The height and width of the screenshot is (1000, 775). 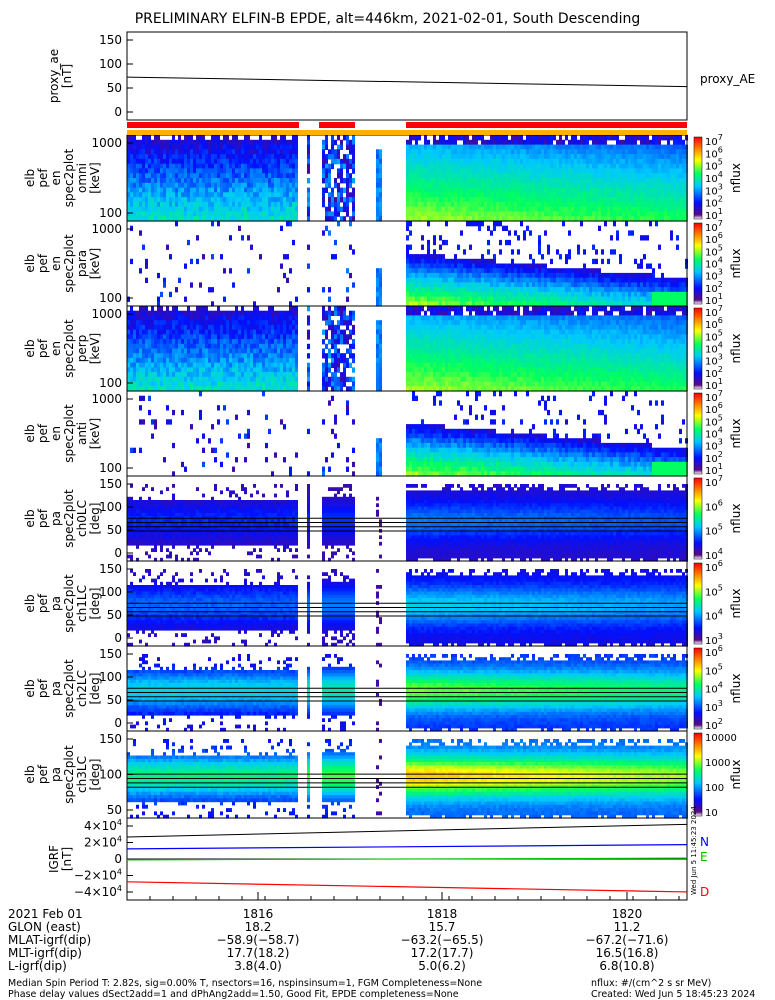 I want to click on xtick-label-glon: 18.2, so click(x=258, y=927).